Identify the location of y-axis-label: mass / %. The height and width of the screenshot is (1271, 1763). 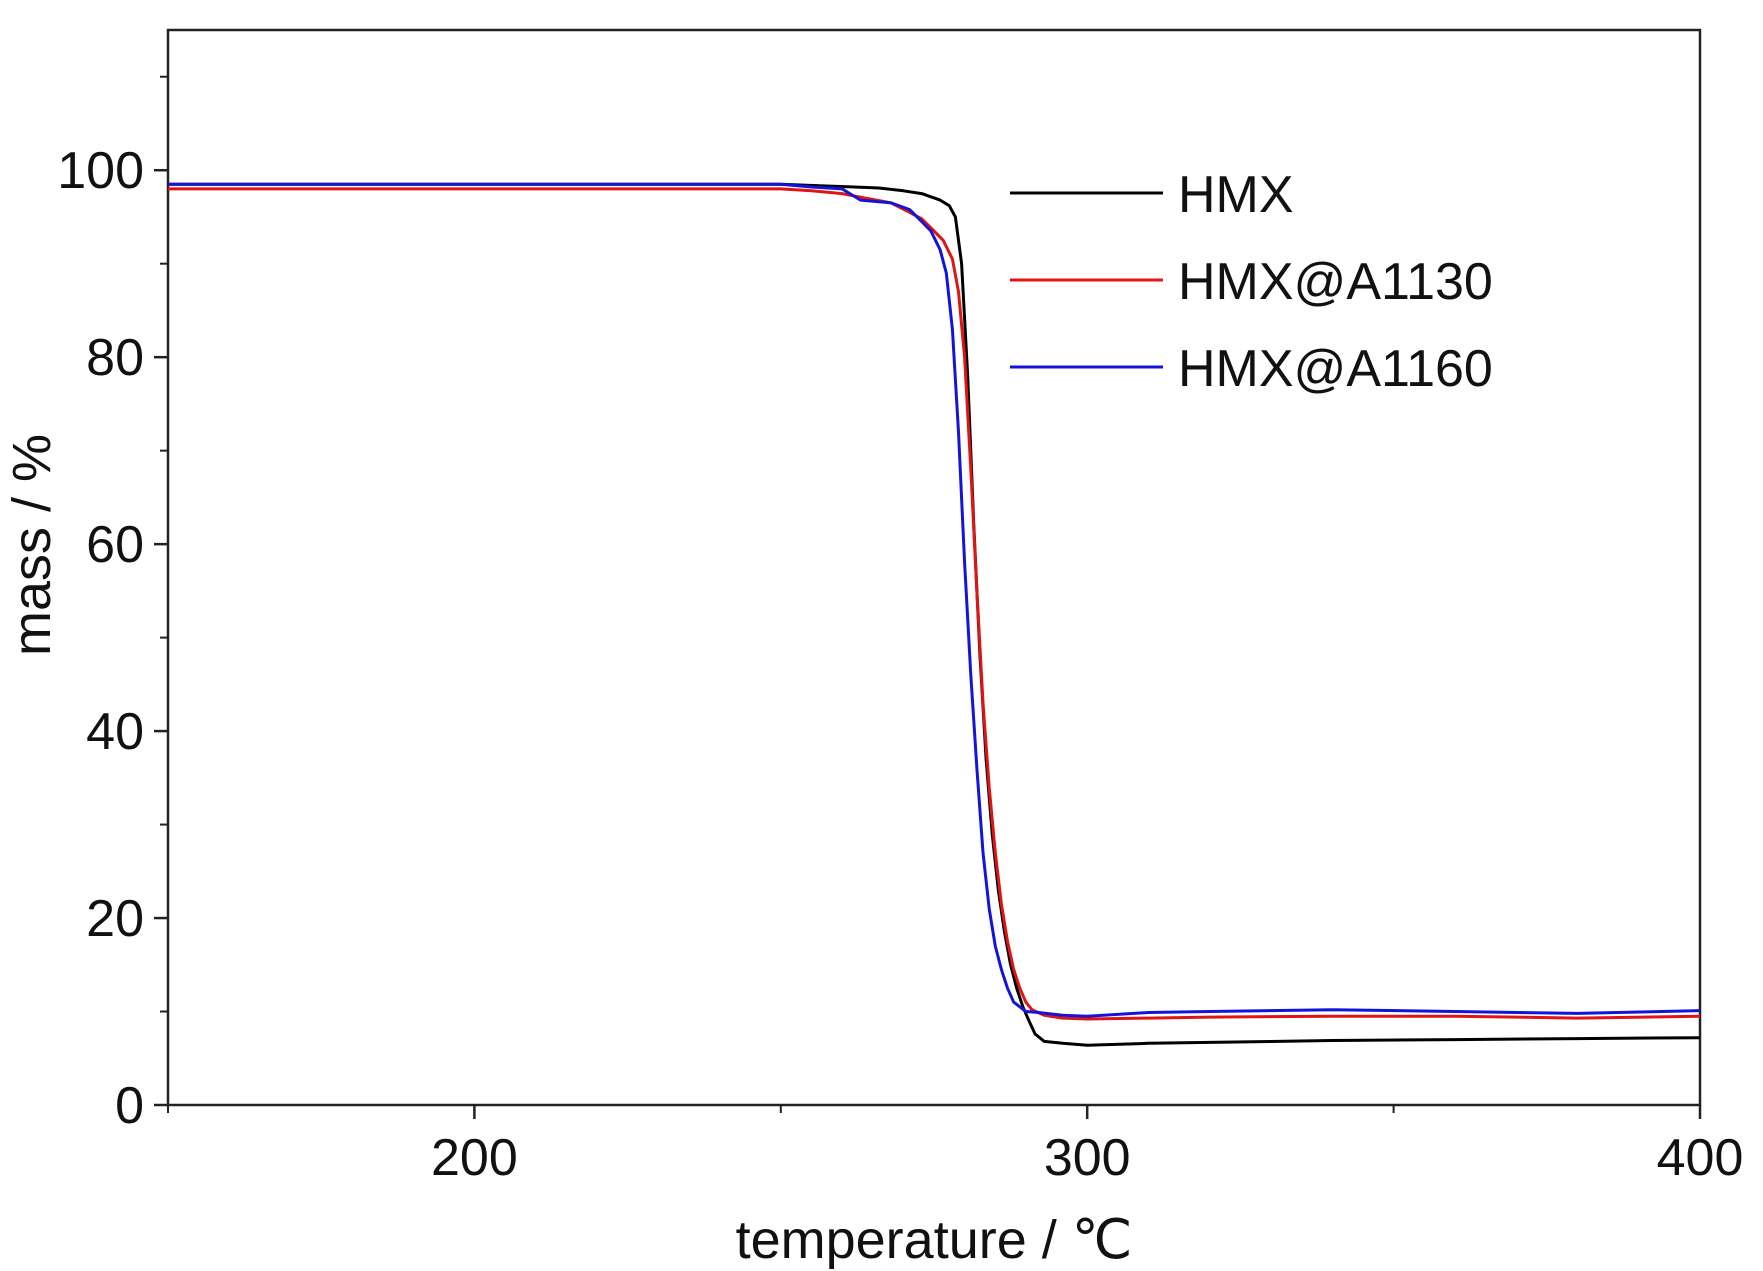
(32, 545).